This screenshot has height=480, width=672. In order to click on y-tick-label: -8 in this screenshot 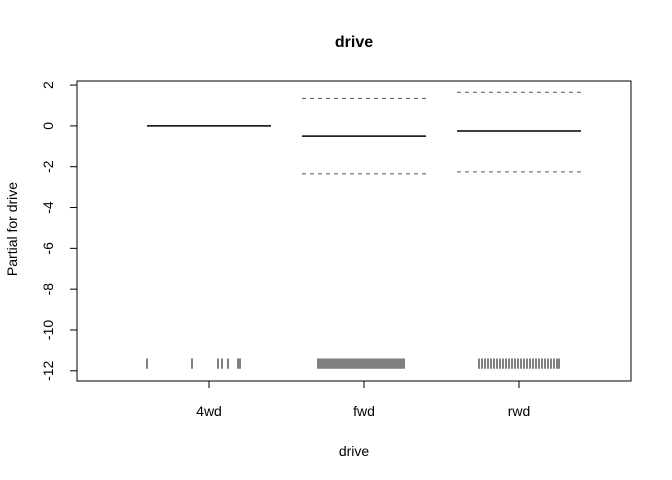, I will do `click(48, 289)`.